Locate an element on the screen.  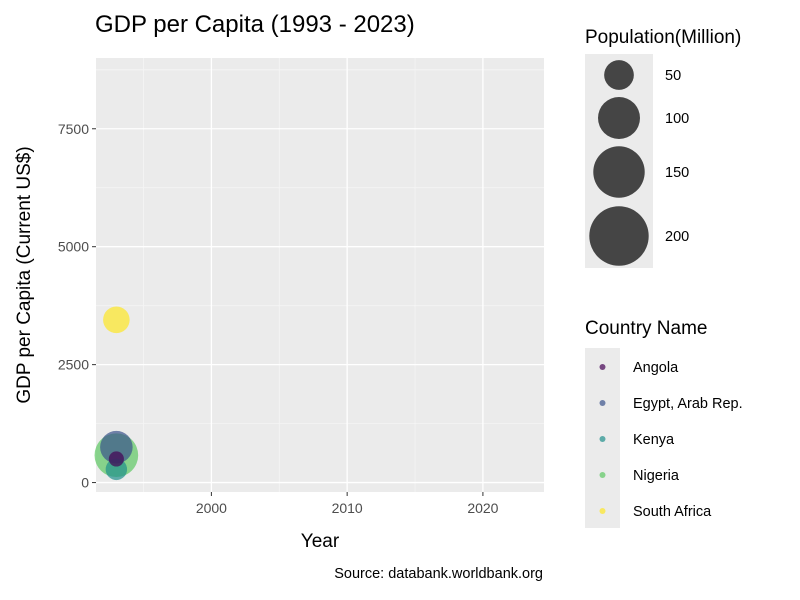
size-legend-title: Population(Million) is located at coordinates (663, 37).